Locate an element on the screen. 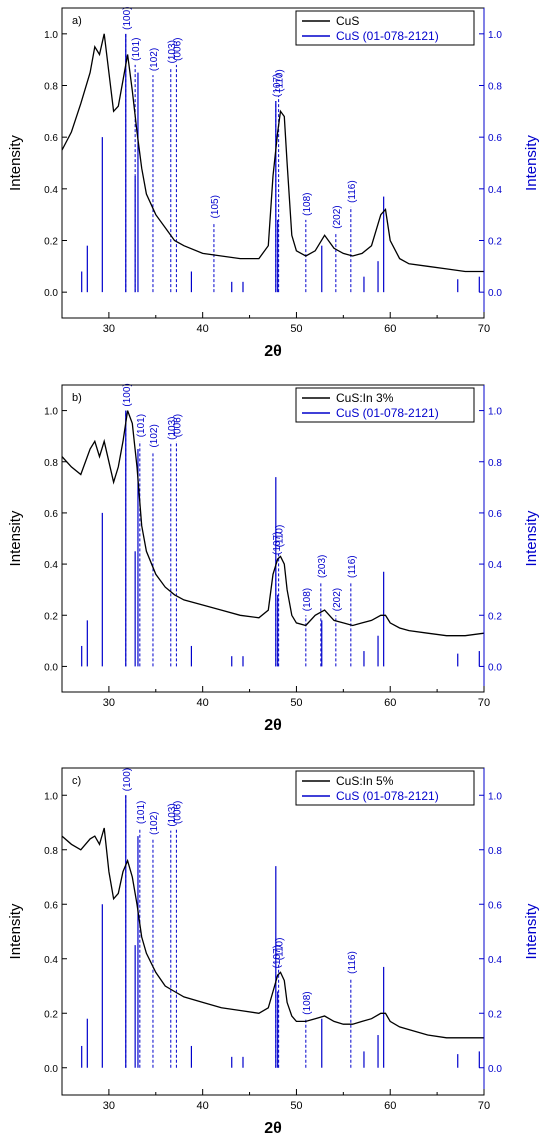 The width and height of the screenshot is (550, 1139). peak-label: (107) is located at coordinates (277, 85).